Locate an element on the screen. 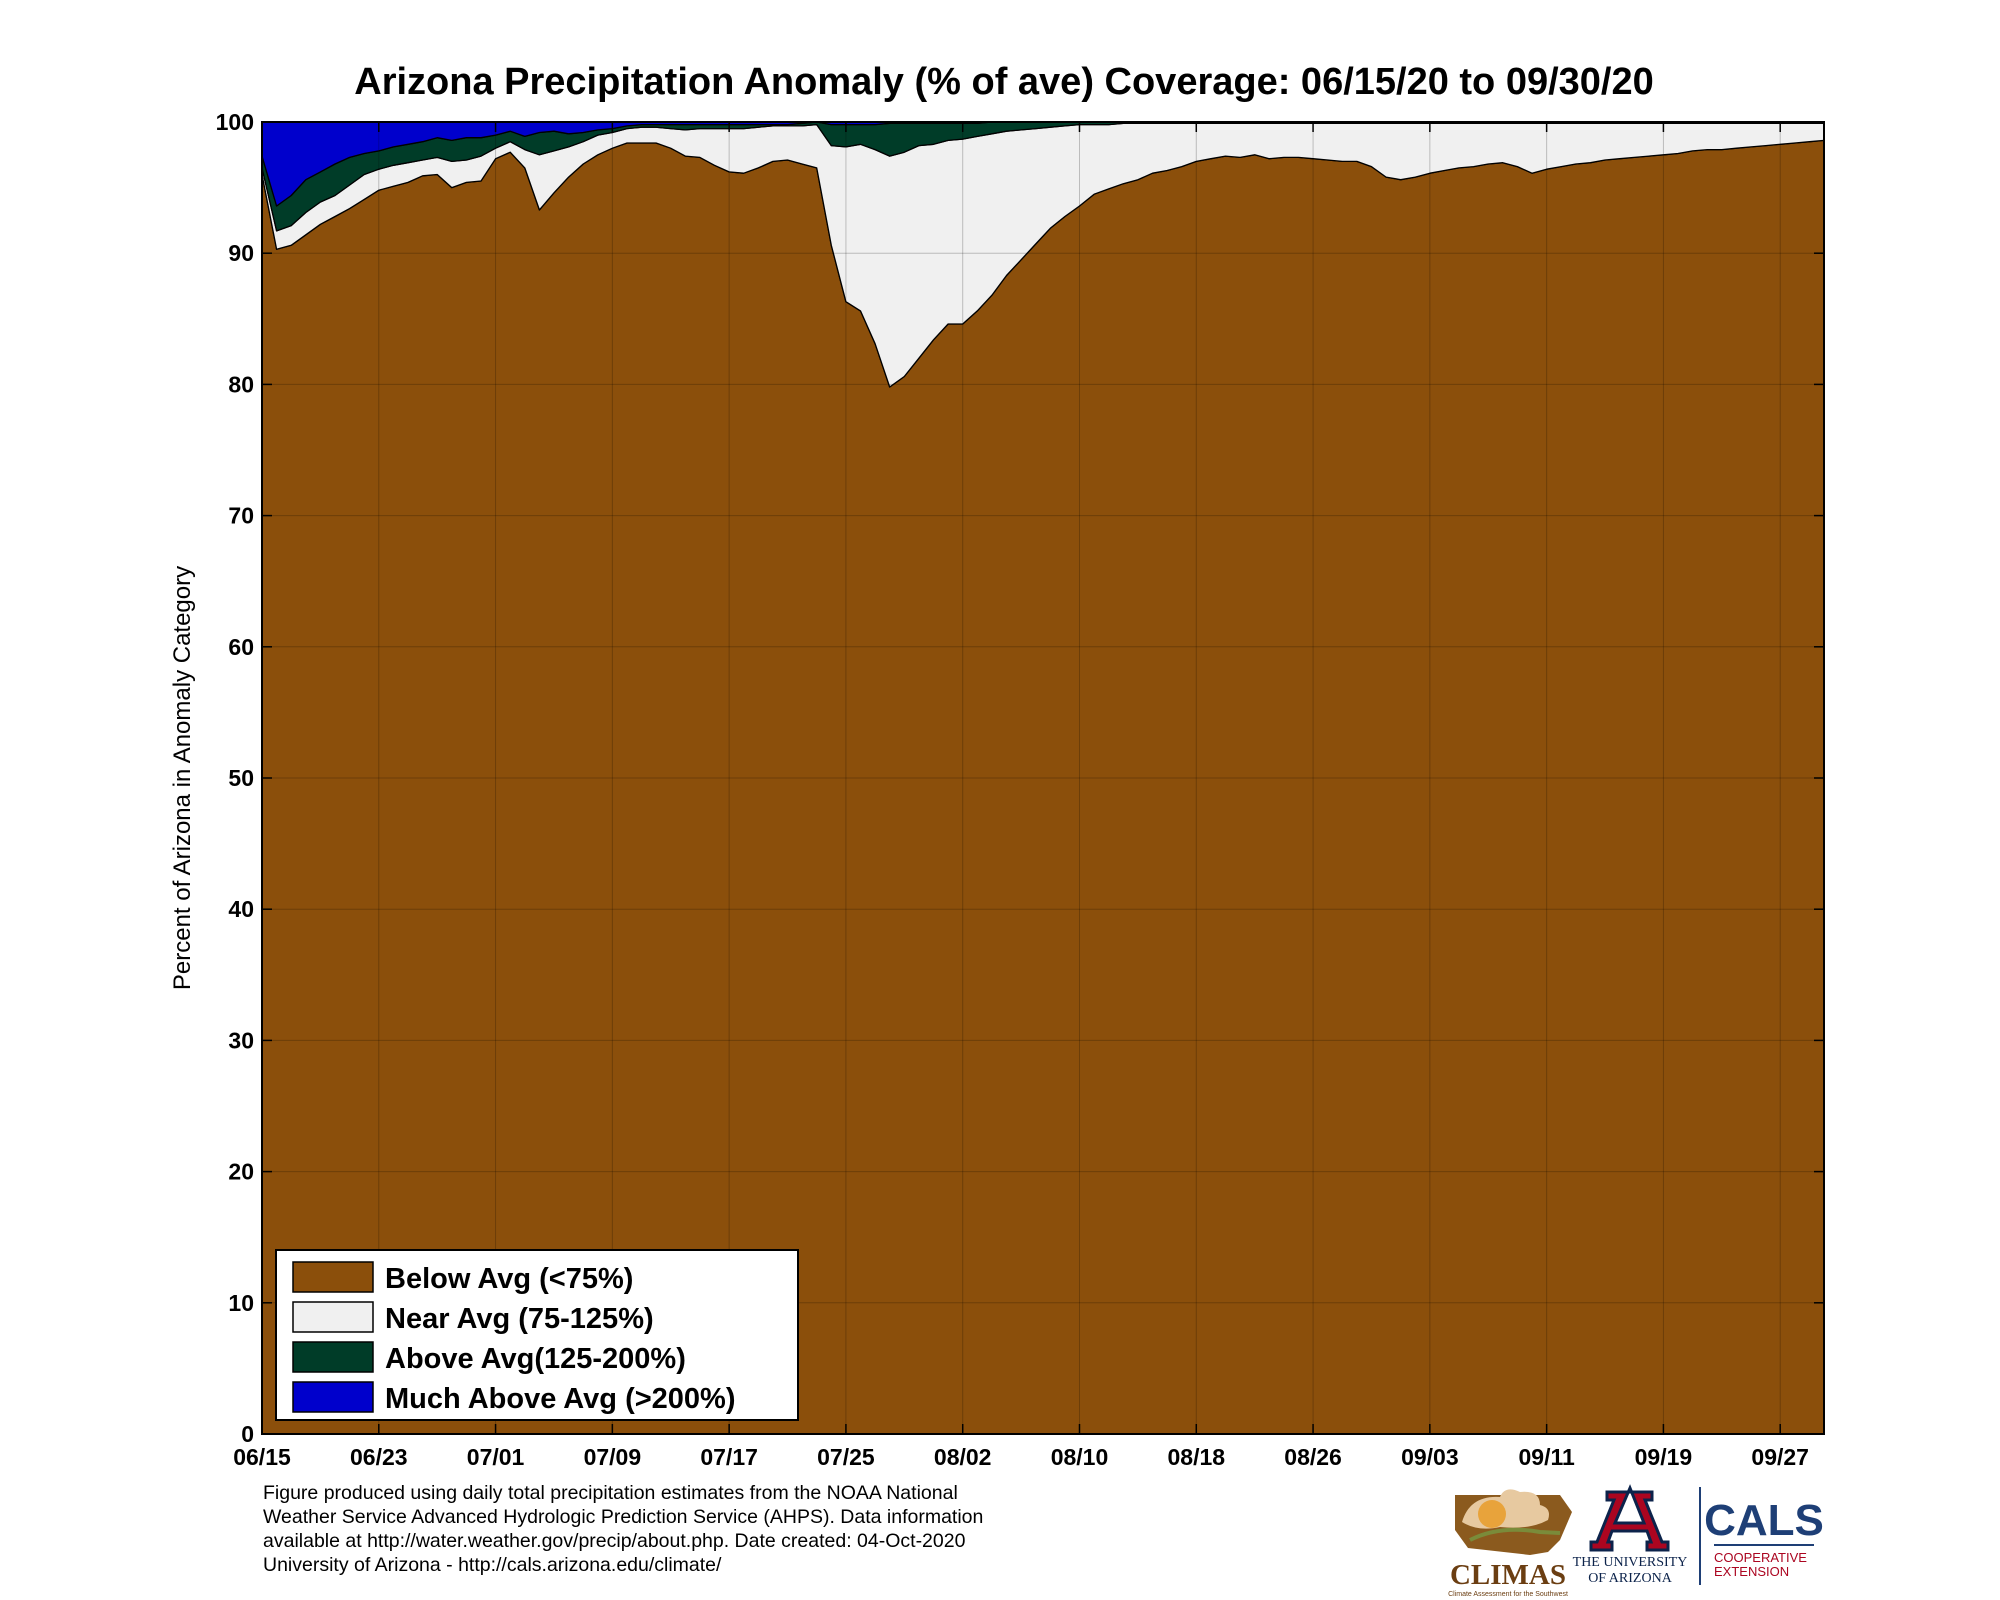 This screenshot has width=2000, height=1600. y-tick-label: 70 is located at coordinates (241, 516).